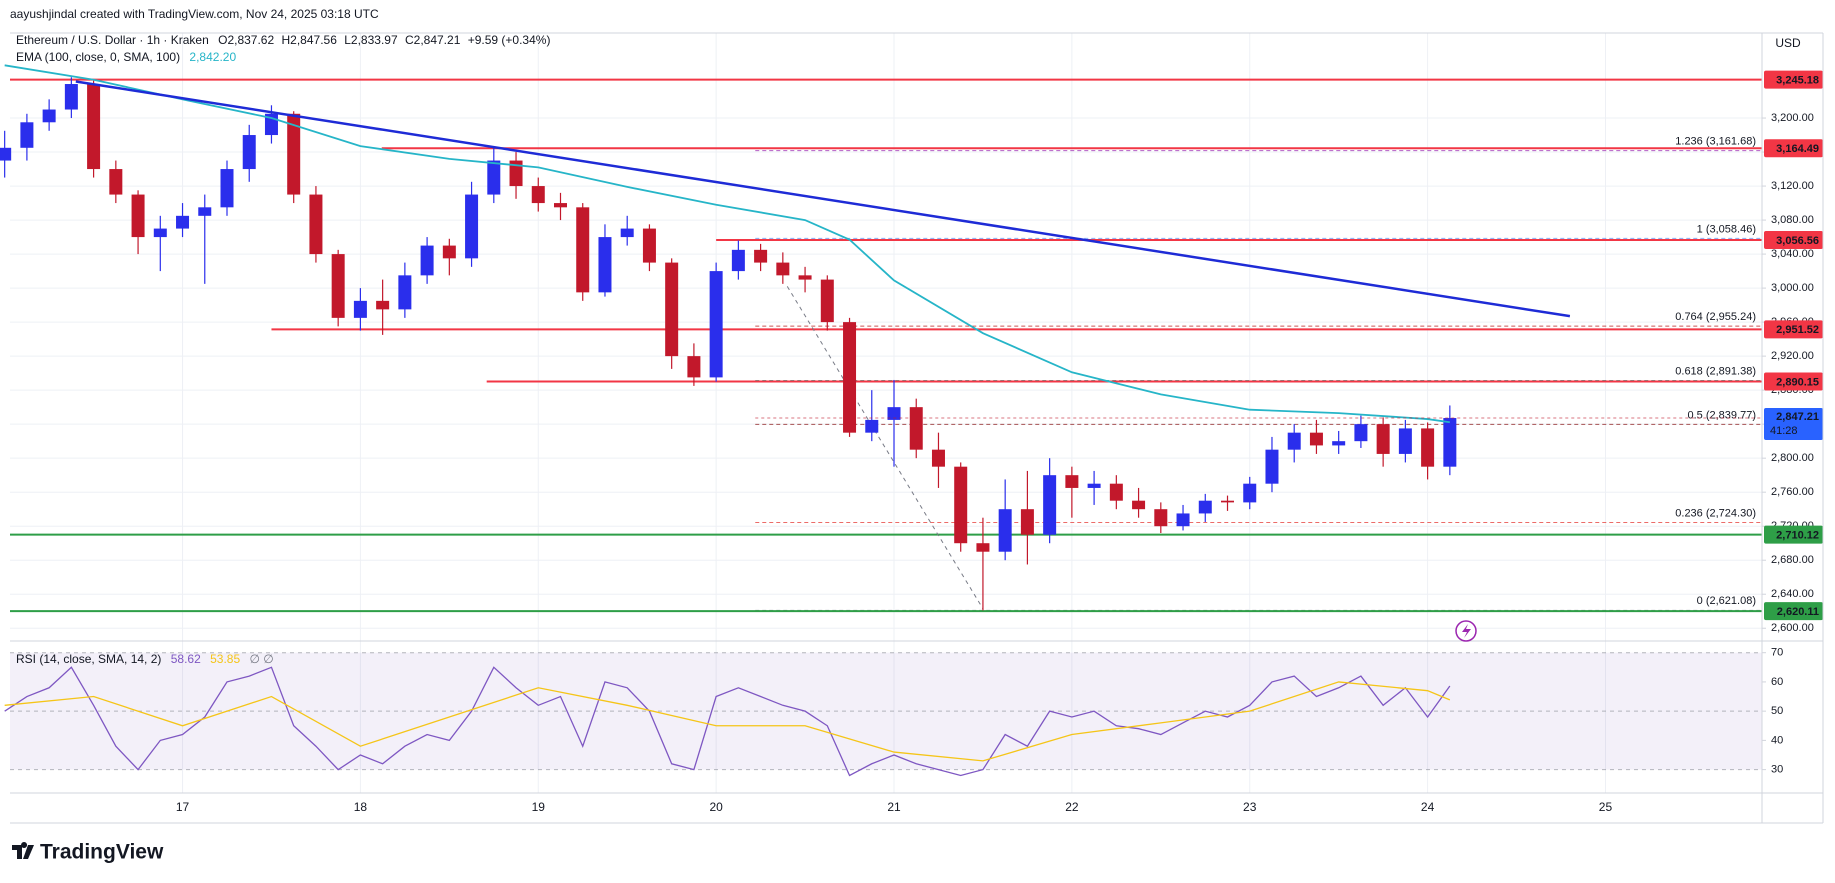 The width and height of the screenshot is (1835, 883). Describe the element at coordinates (1792, 254) in the screenshot. I see `y-tick-label: 3,040.00` at that location.